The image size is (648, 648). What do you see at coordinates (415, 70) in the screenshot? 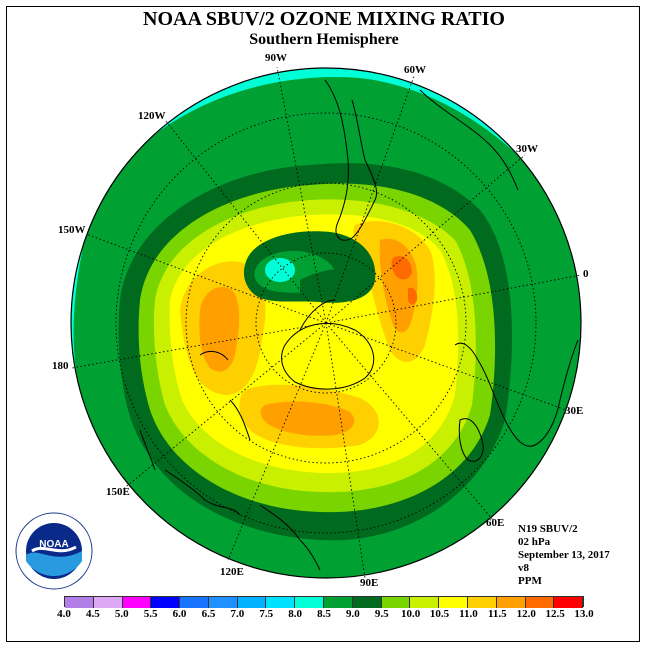
I see `lon-label-60w: 60W` at bounding box center [415, 70].